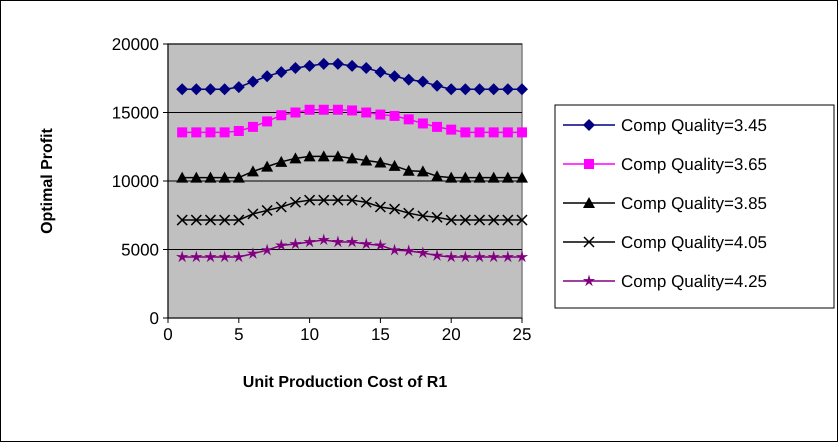 The image size is (838, 442). Describe the element at coordinates (694, 242) in the screenshot. I see `legend-label: Comp Quality=4.05` at that location.